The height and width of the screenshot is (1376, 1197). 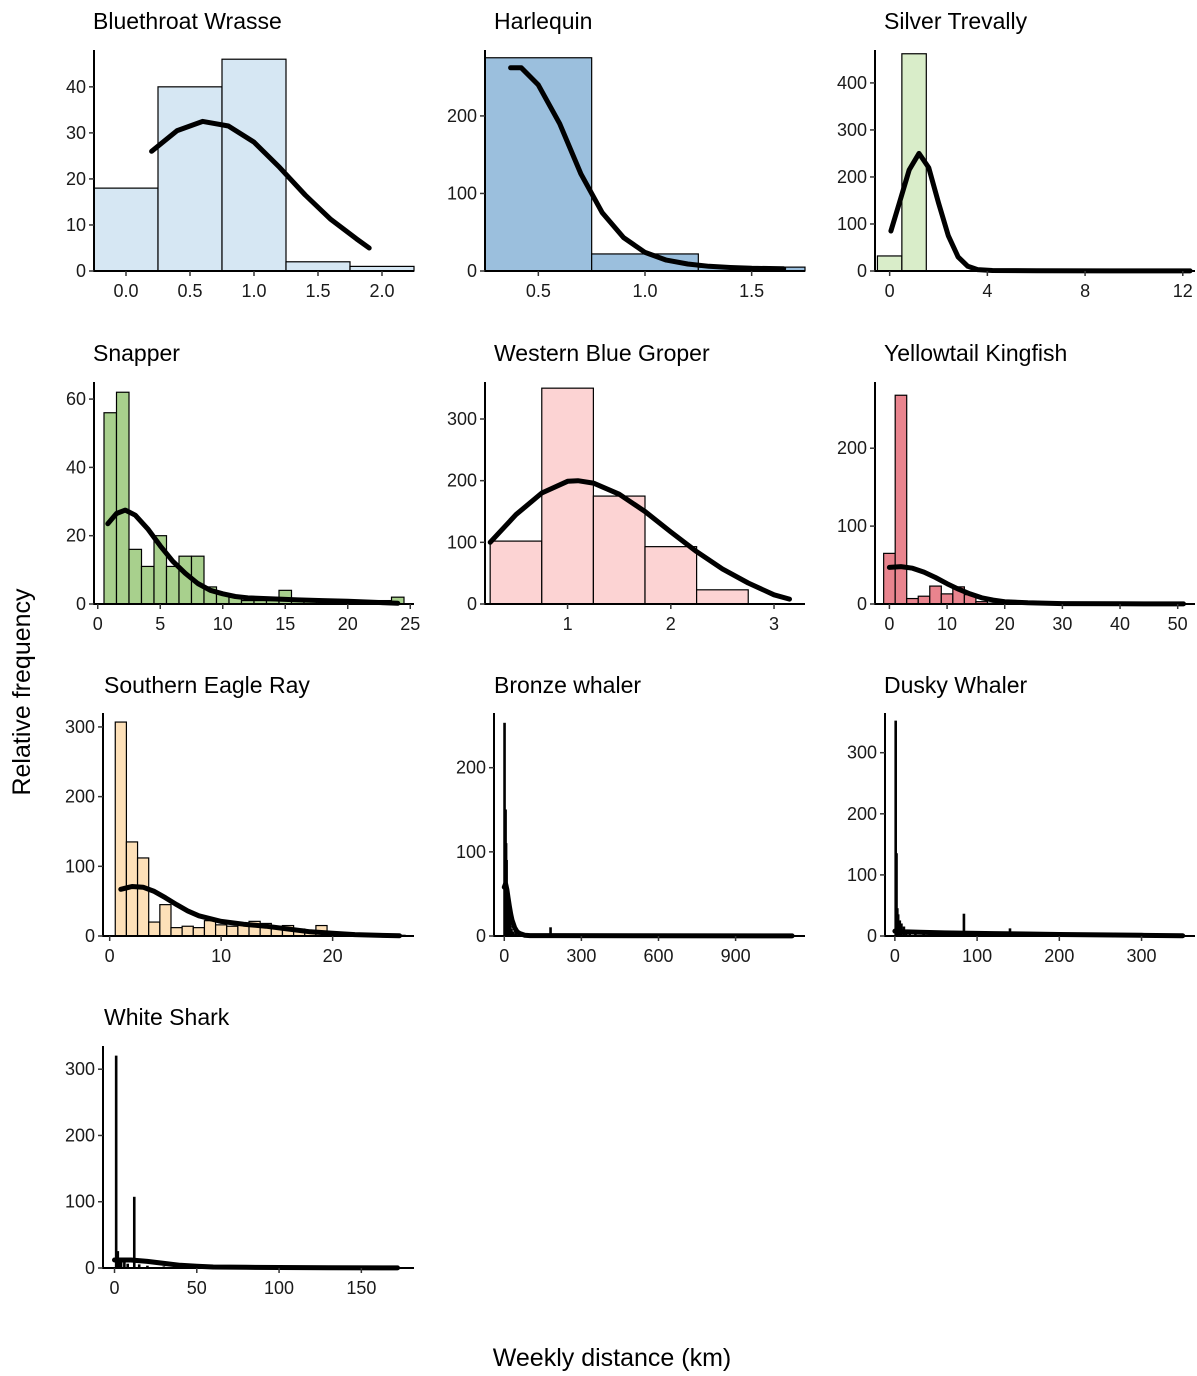 What do you see at coordinates (381, 291) in the screenshot?
I see `x-tick-label: 2.0` at bounding box center [381, 291].